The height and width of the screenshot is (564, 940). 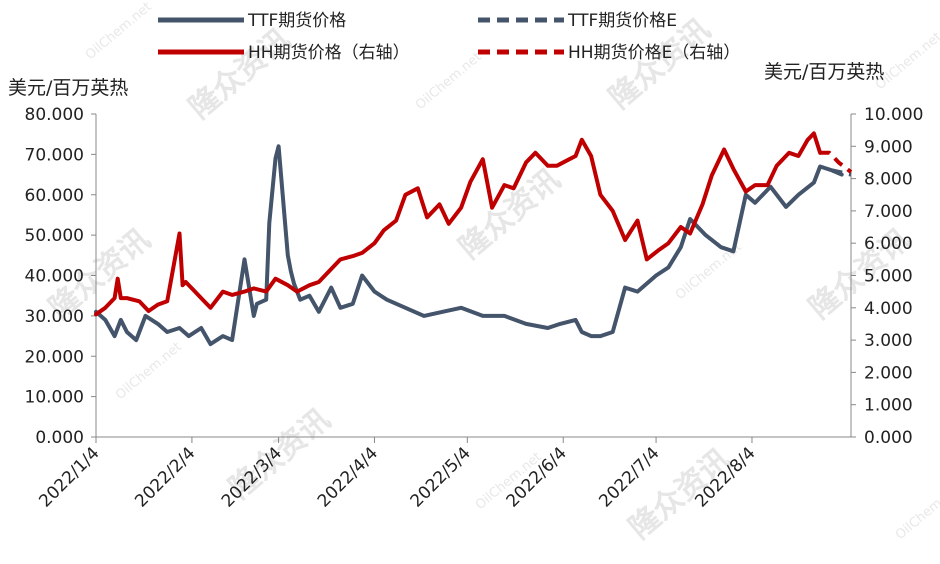 What do you see at coordinates (165, 477) in the screenshot?
I see `x-tick-label: 2022/2/4` at bounding box center [165, 477].